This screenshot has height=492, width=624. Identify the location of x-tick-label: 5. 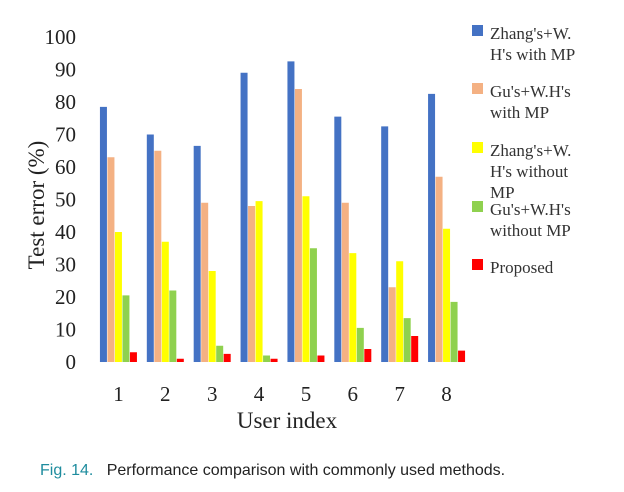
(306, 394).